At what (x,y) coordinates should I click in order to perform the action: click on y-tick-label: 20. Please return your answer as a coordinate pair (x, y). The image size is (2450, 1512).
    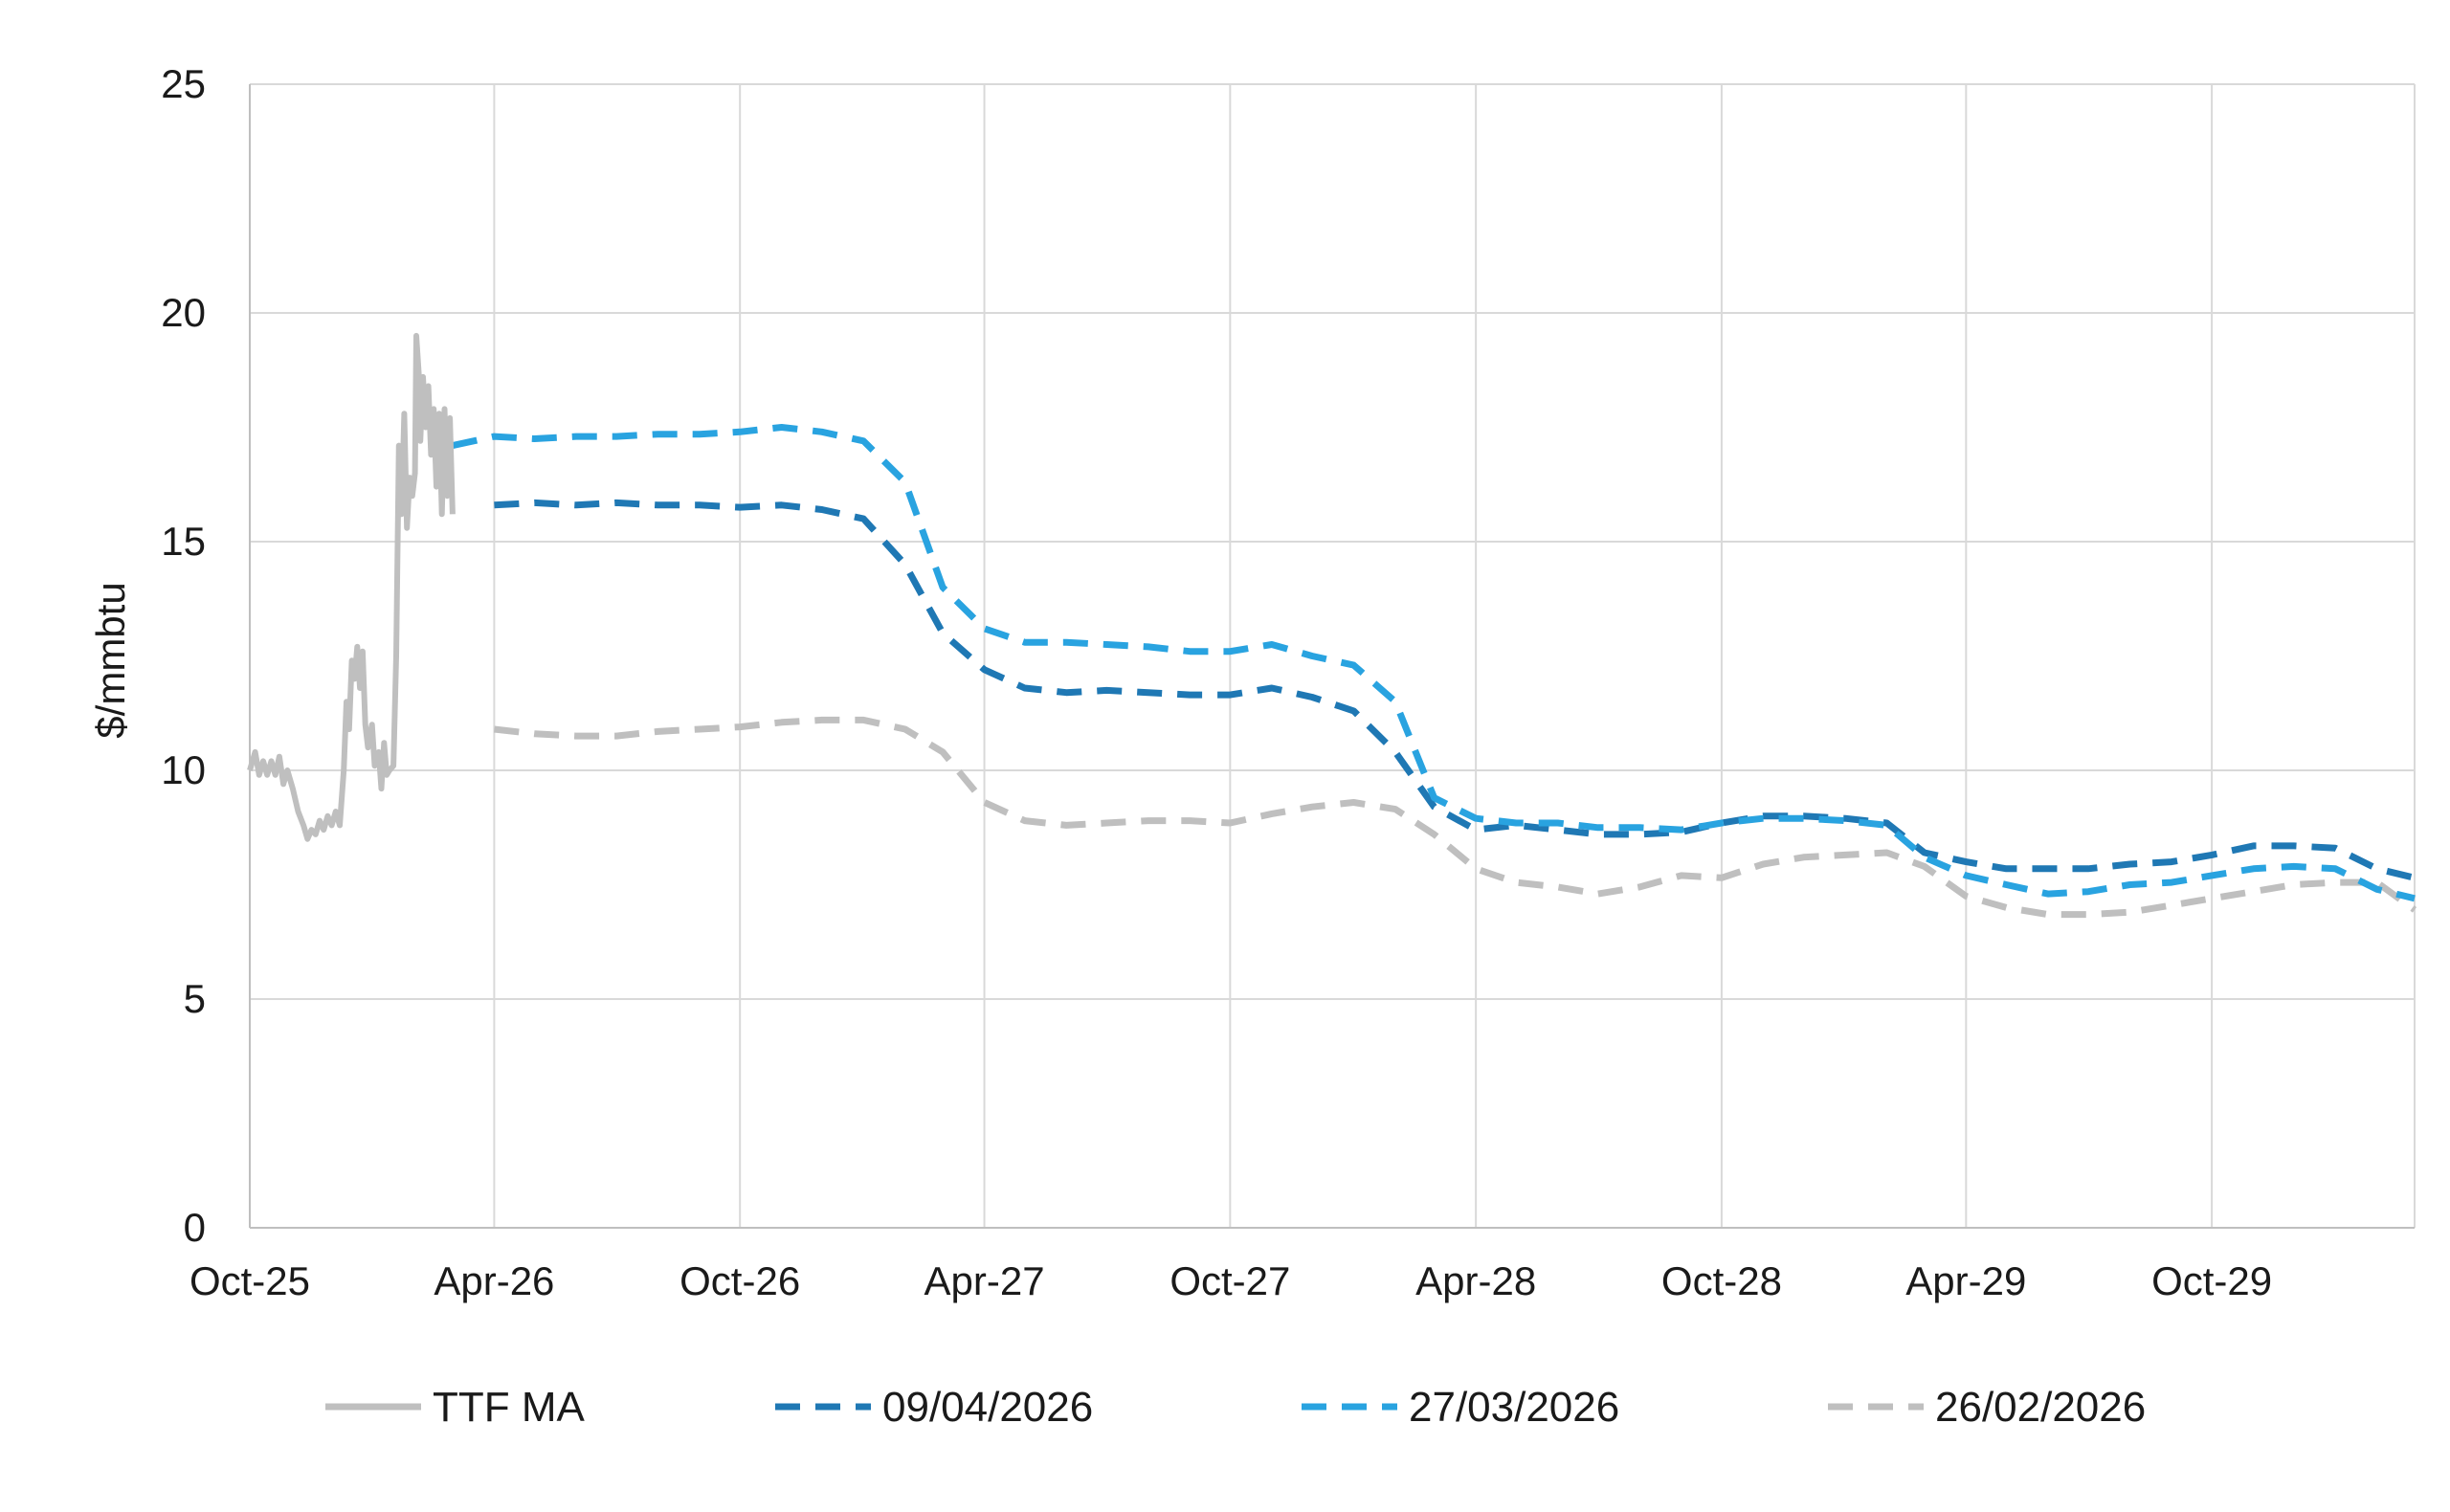
    Looking at the image, I should click on (184, 312).